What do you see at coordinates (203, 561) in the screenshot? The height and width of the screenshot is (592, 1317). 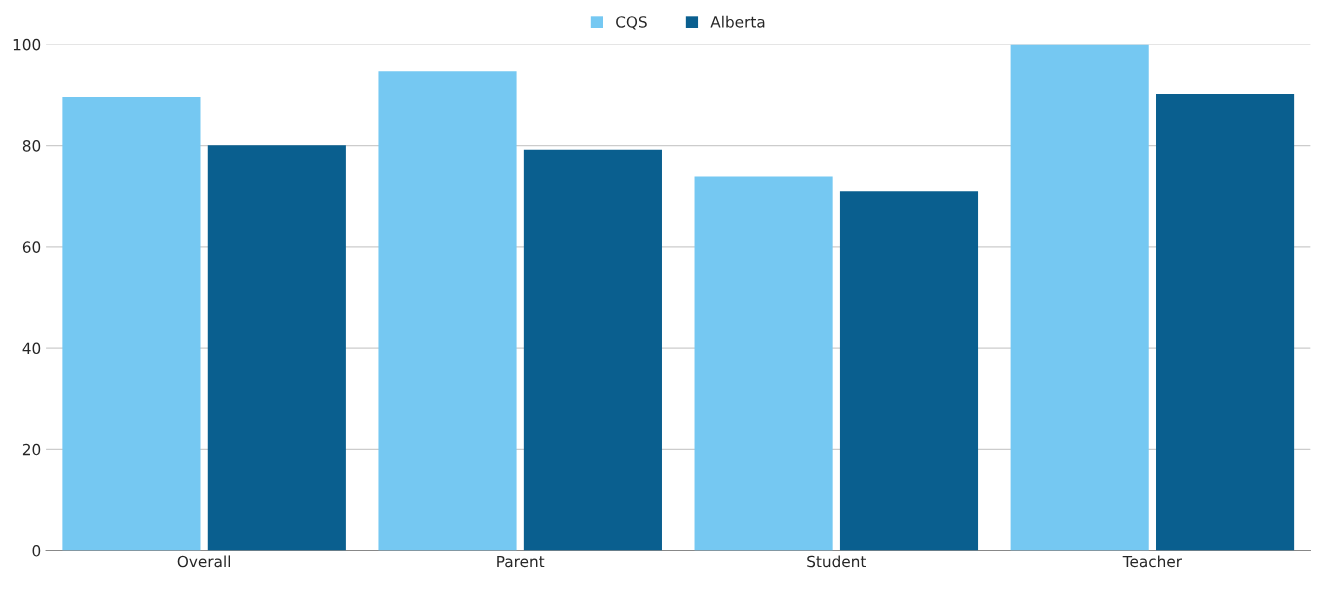 I see `x-tick-label: Overall` at bounding box center [203, 561].